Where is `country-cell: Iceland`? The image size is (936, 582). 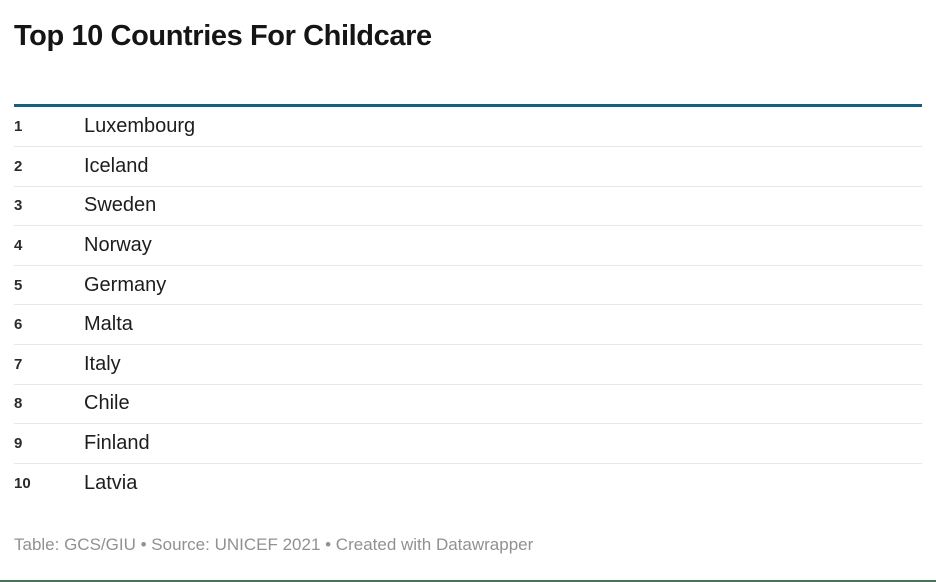 country-cell: Iceland is located at coordinates (503, 166).